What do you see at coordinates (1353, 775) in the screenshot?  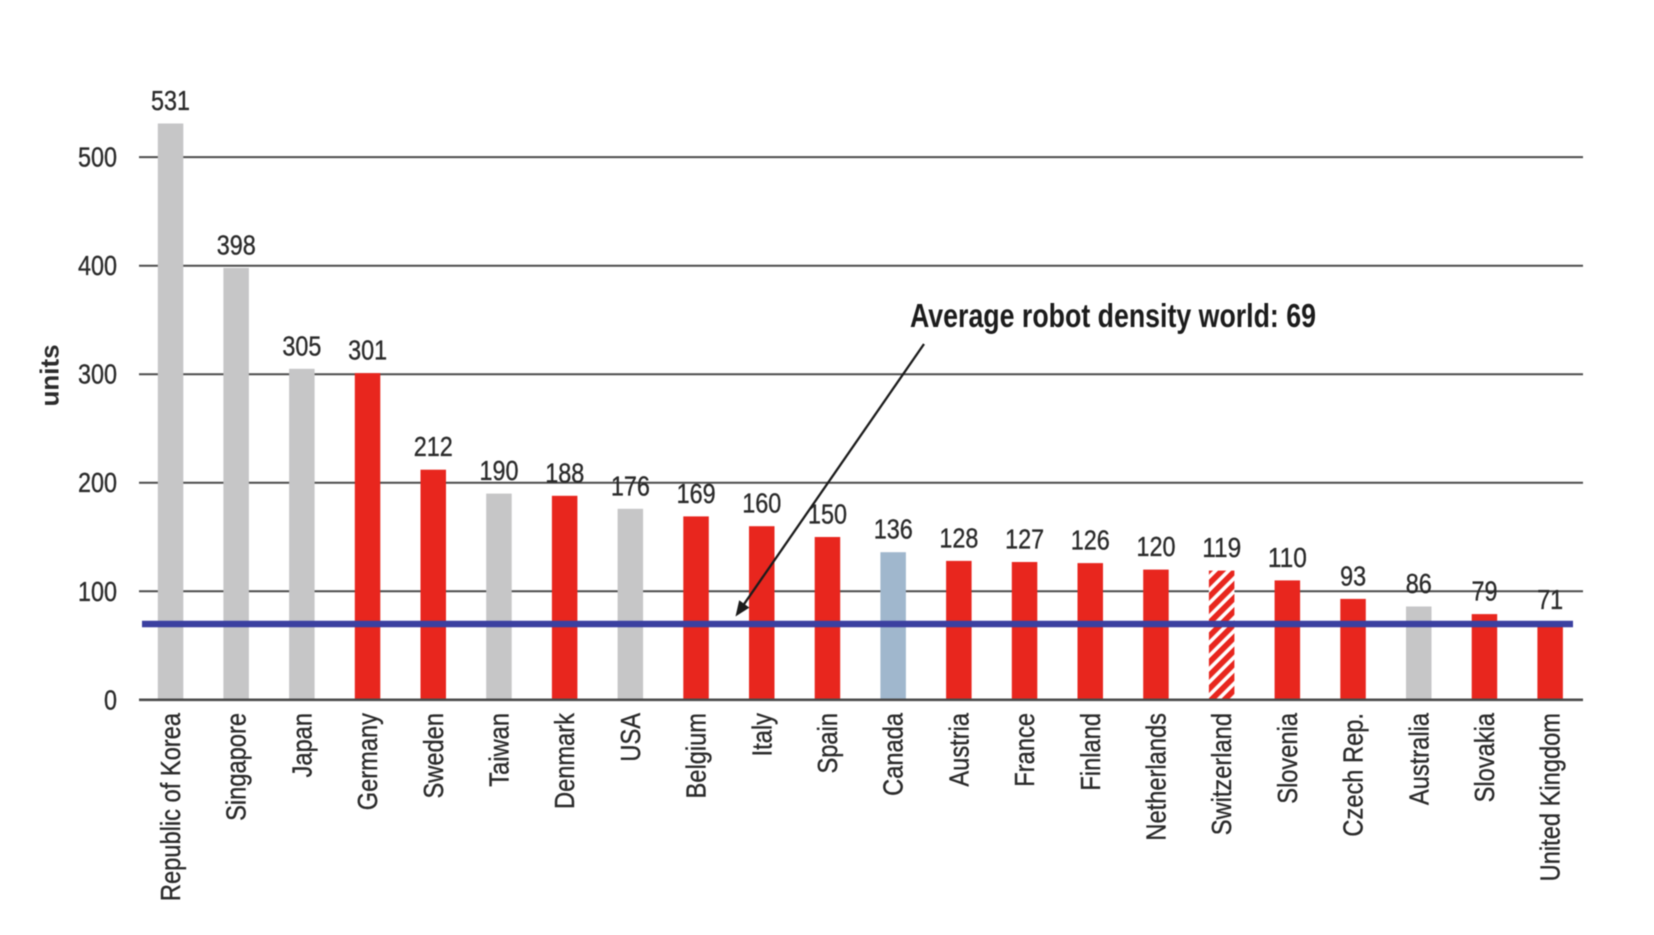 I see `svg-text: Czech Rep.` at bounding box center [1353, 775].